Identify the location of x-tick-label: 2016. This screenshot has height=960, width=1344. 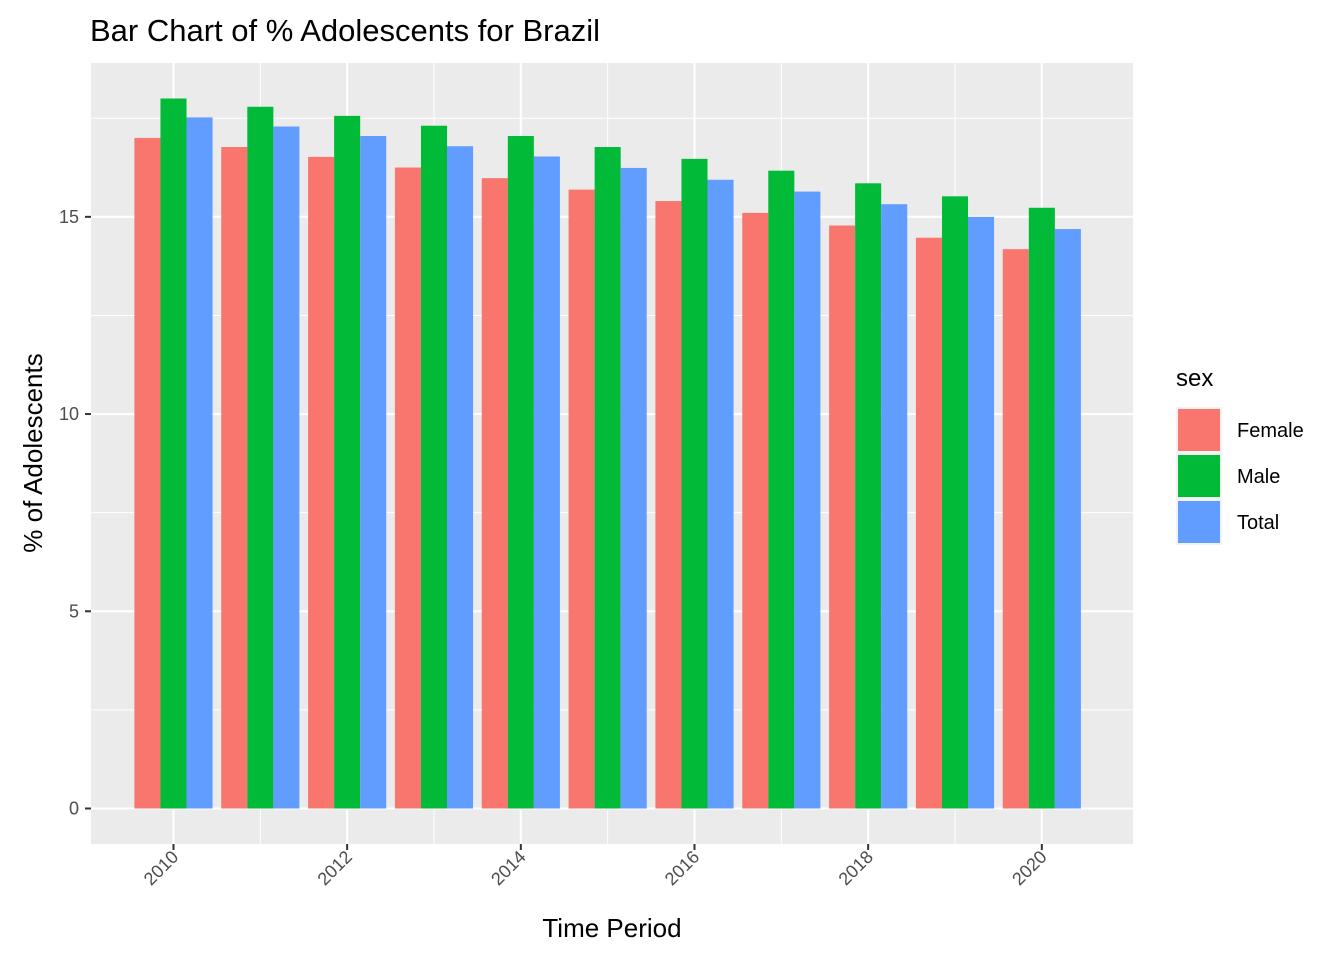
(682, 868).